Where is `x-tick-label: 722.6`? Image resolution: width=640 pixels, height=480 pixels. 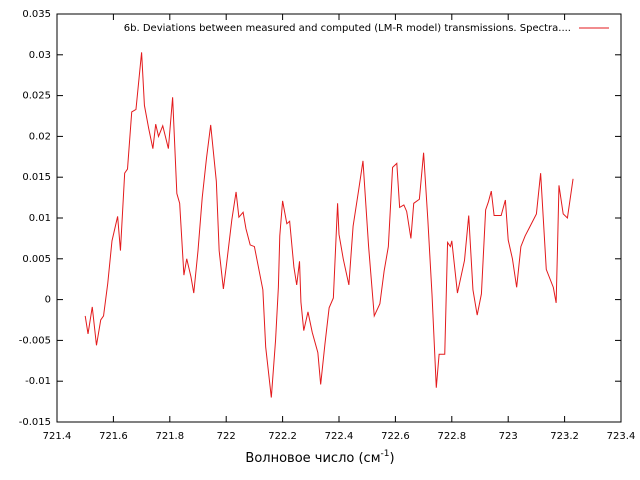 x-tick-label: 722.6 is located at coordinates (395, 436).